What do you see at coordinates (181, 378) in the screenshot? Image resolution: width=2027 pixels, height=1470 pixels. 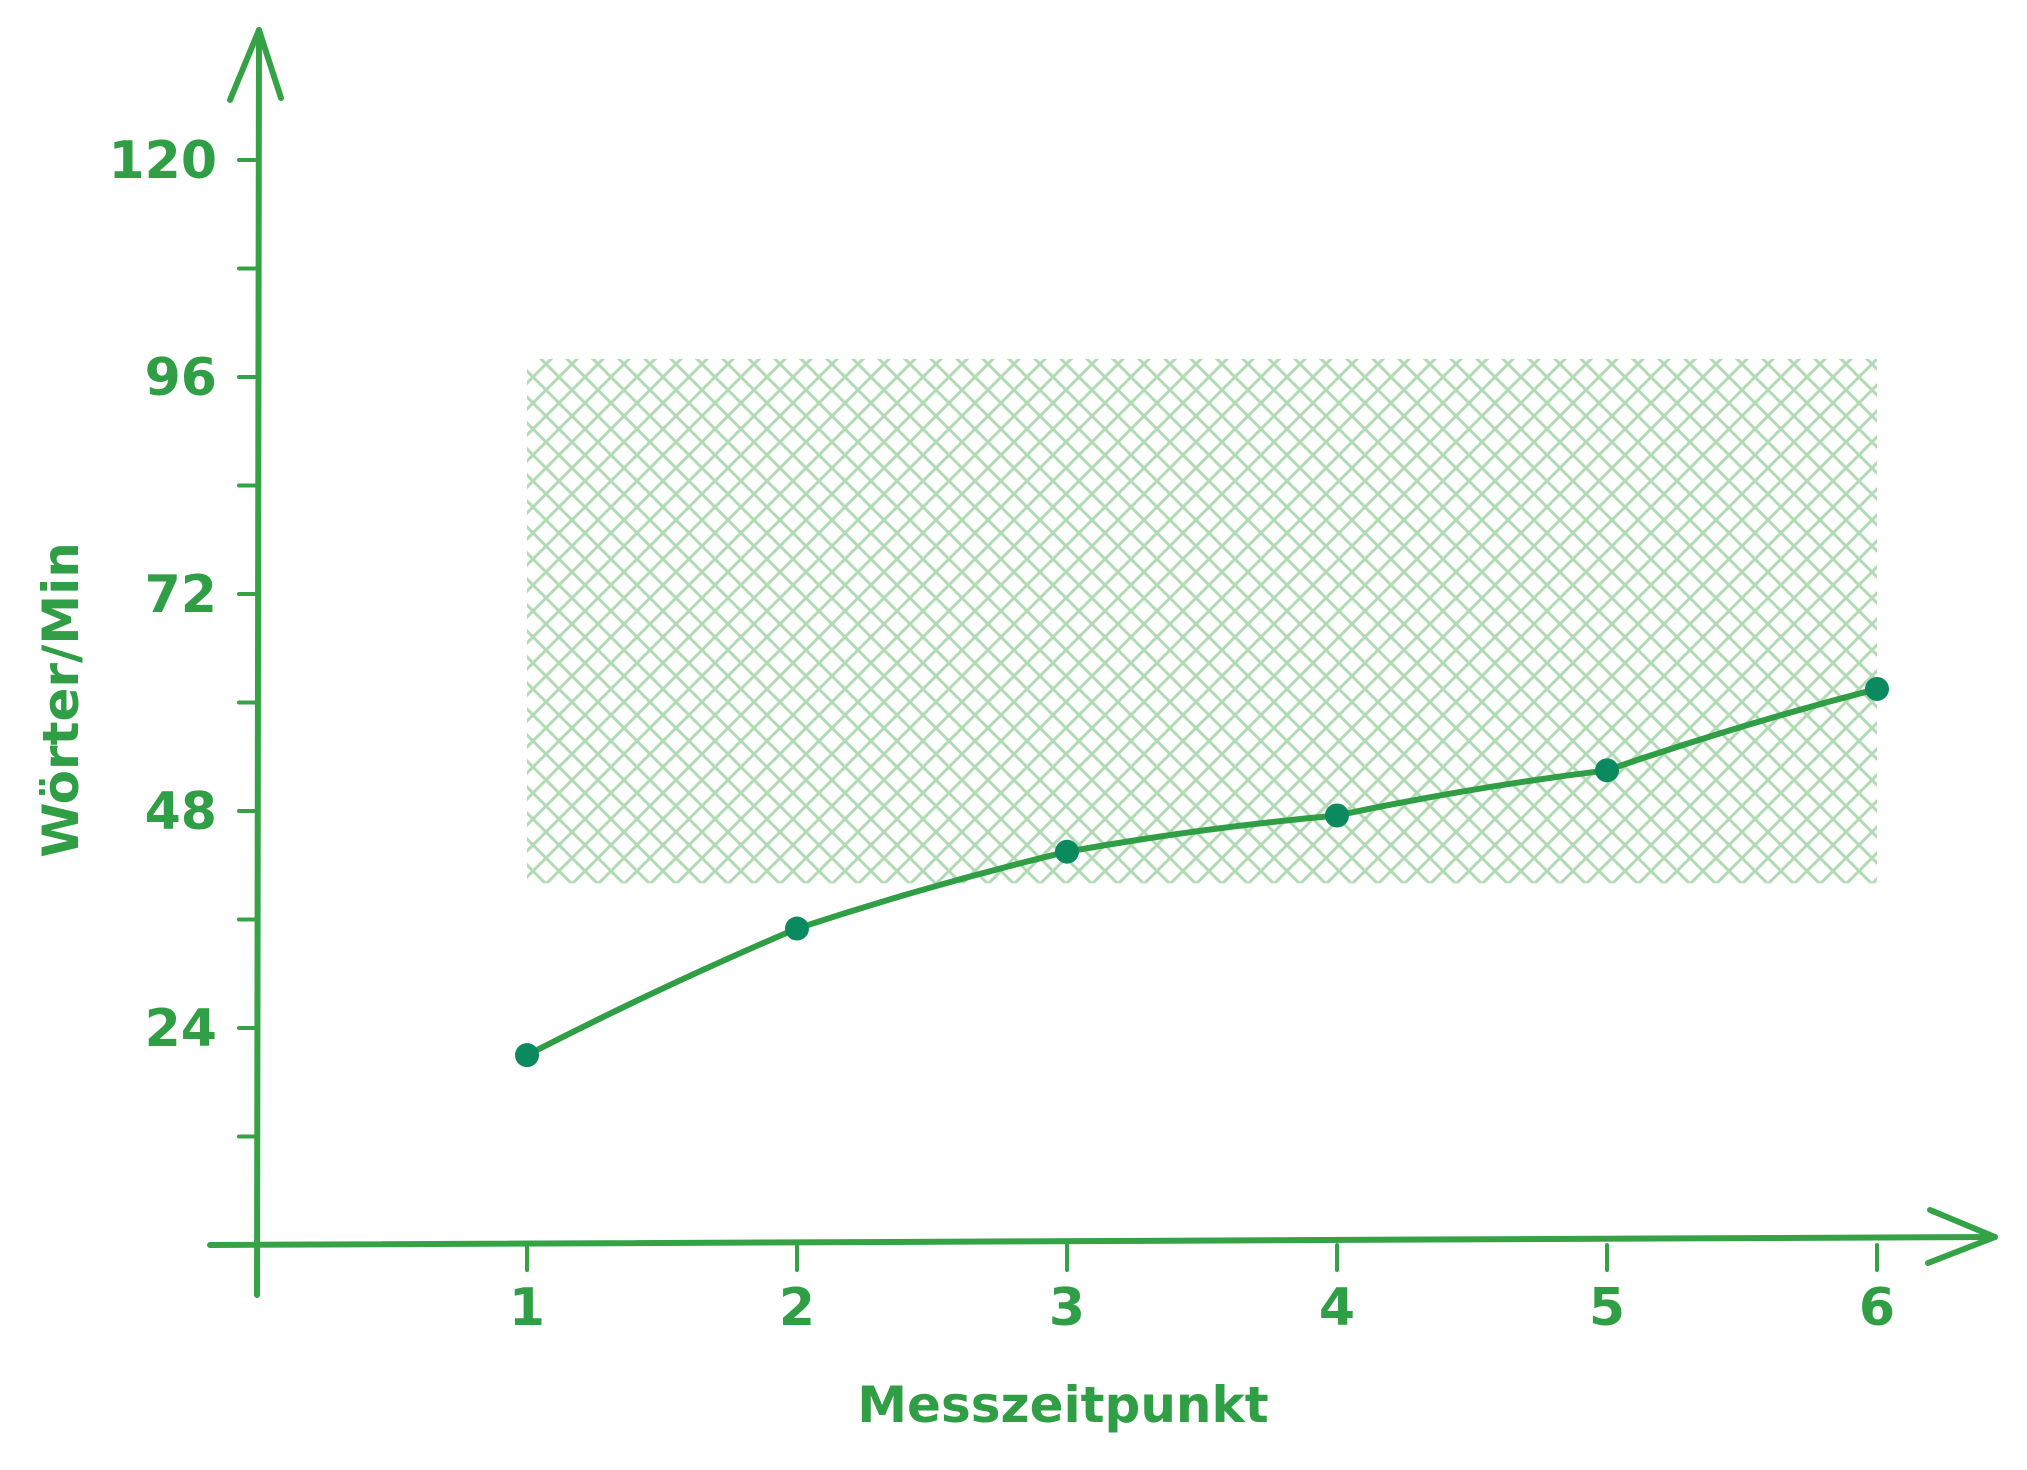 I see `y-tick-label: 96` at bounding box center [181, 378].